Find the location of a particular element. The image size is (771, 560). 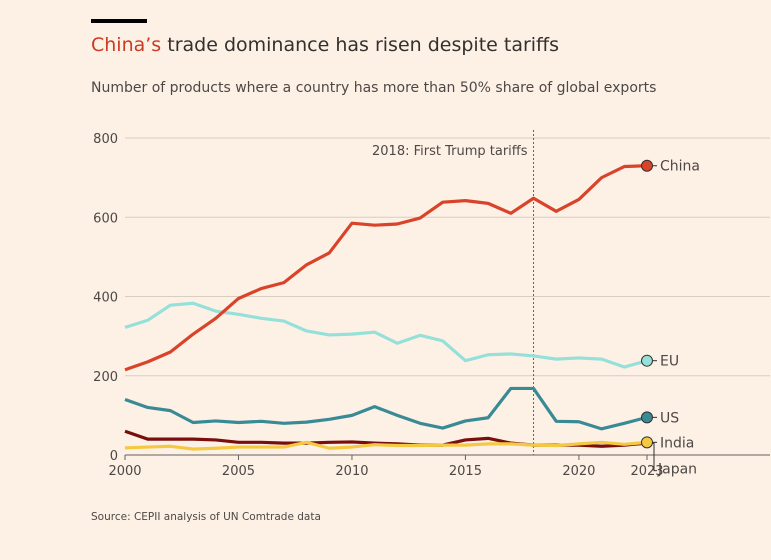

title-highlight: China’s is located at coordinates (126, 45).